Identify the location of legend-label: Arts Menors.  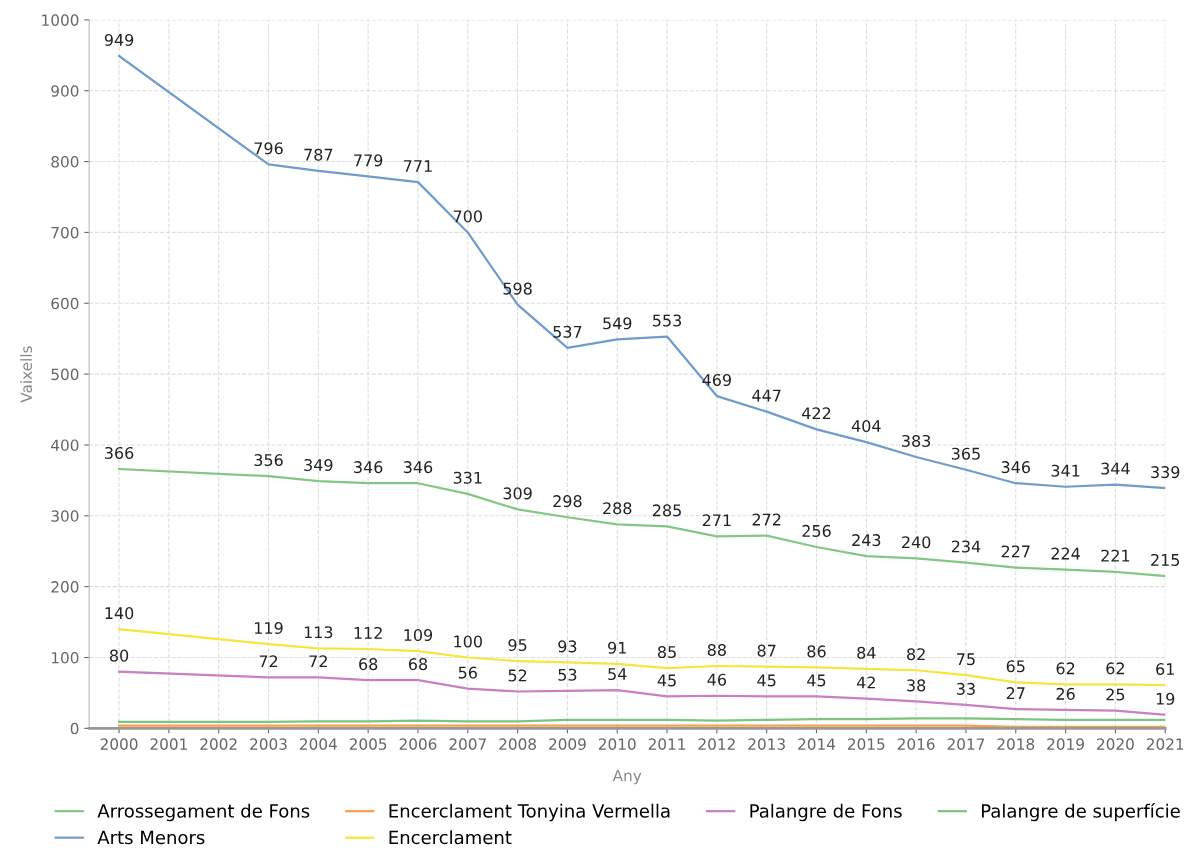
(151, 837).